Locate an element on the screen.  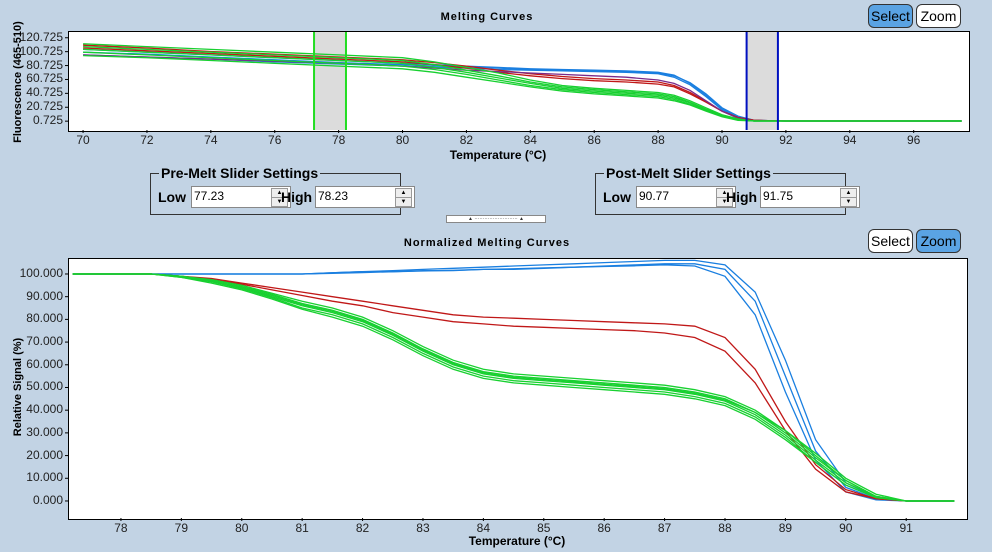
x-tick-label: 79 is located at coordinates (181, 528).